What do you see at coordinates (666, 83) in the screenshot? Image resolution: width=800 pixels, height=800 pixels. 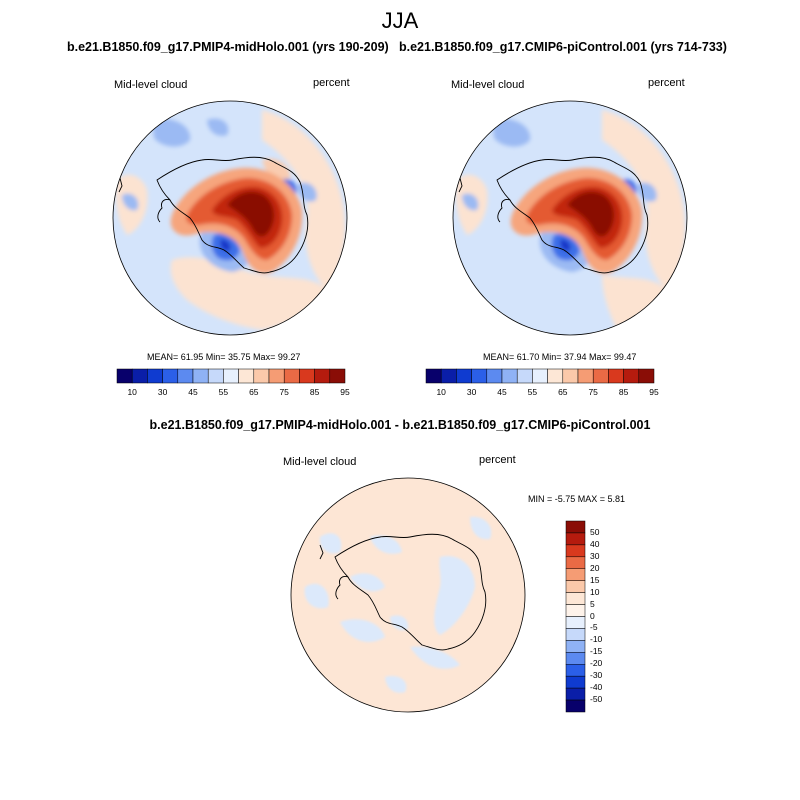 I see `panel2-units-label: percent` at bounding box center [666, 83].